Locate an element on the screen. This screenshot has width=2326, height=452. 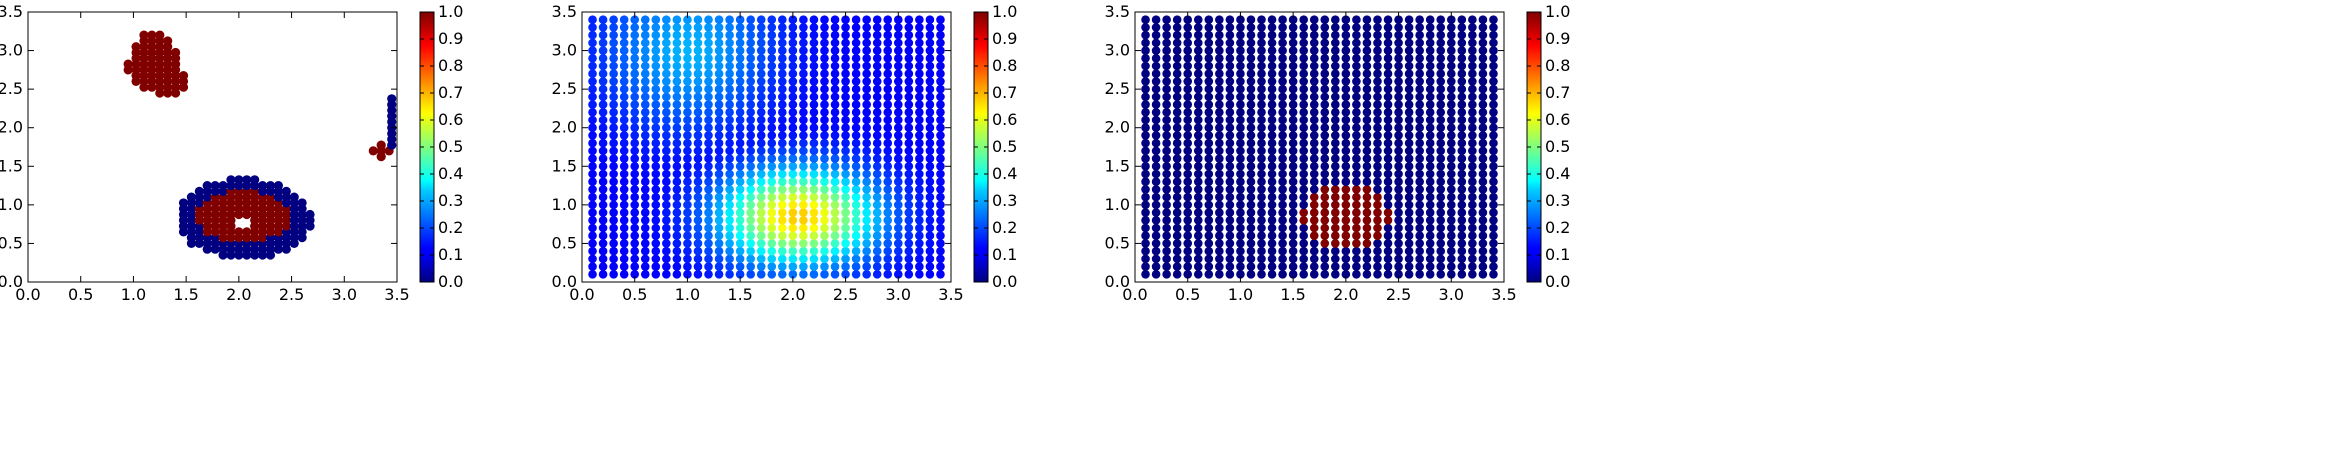
x-tick-label: 1.0 is located at coordinates (133, 294).